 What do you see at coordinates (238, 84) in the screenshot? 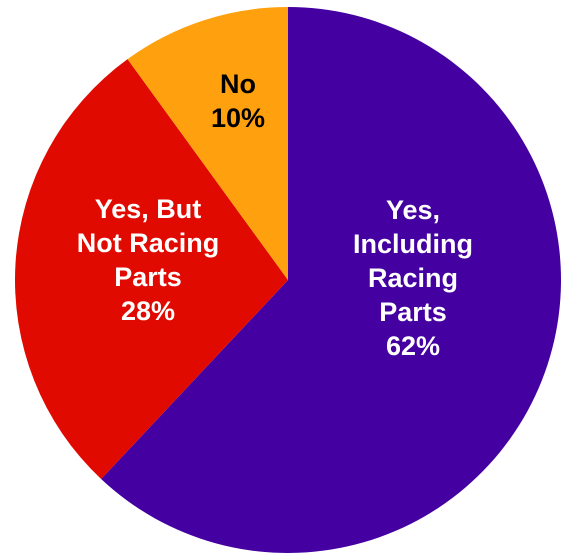
I see `pie-slice-label-line: No` at bounding box center [238, 84].